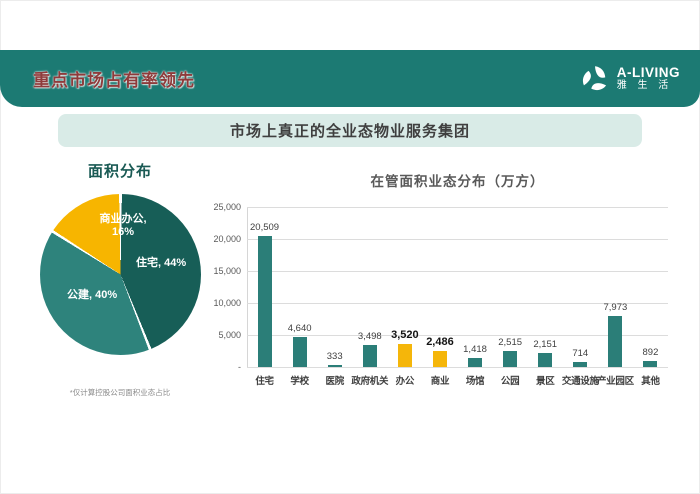  What do you see at coordinates (92, 295) in the screenshot?
I see `pie-label-public: 公建, 40%` at bounding box center [92, 295].